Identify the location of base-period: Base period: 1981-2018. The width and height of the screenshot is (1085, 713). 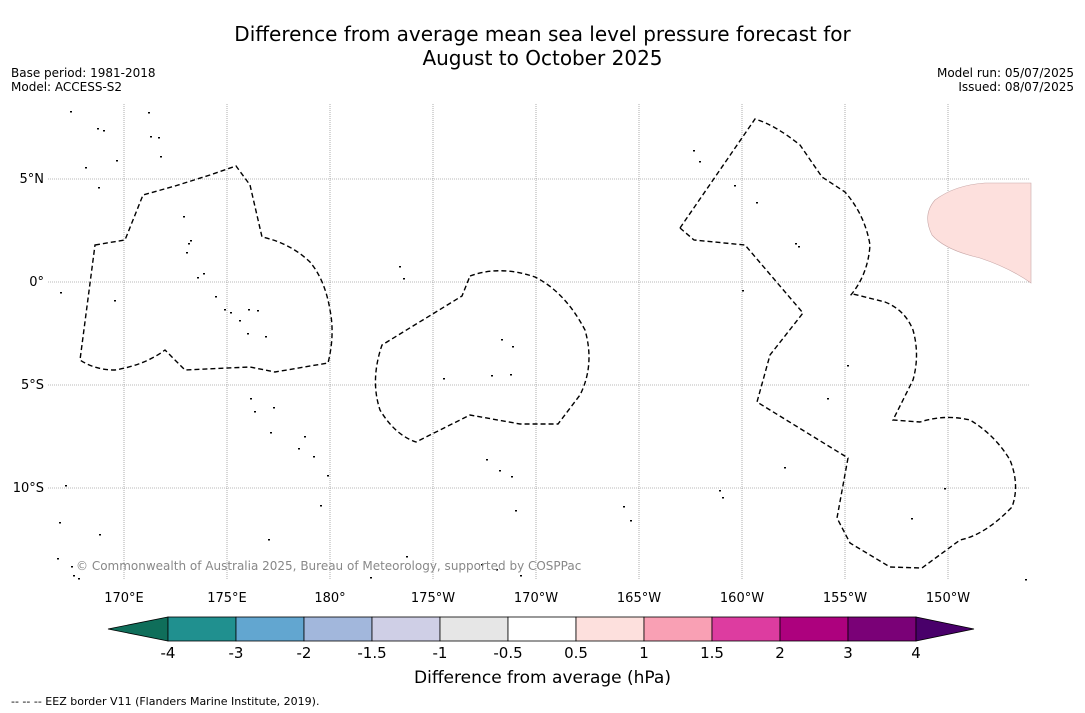
(83, 73).